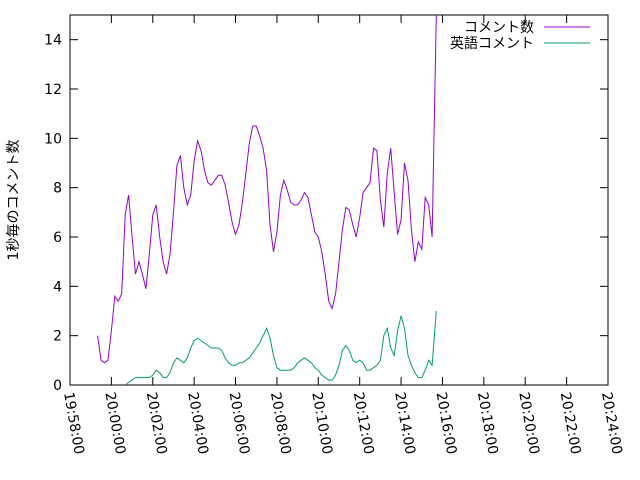 This screenshot has height=480, width=640. Describe the element at coordinates (57, 386) in the screenshot. I see `y-tick-label: 0` at that location.